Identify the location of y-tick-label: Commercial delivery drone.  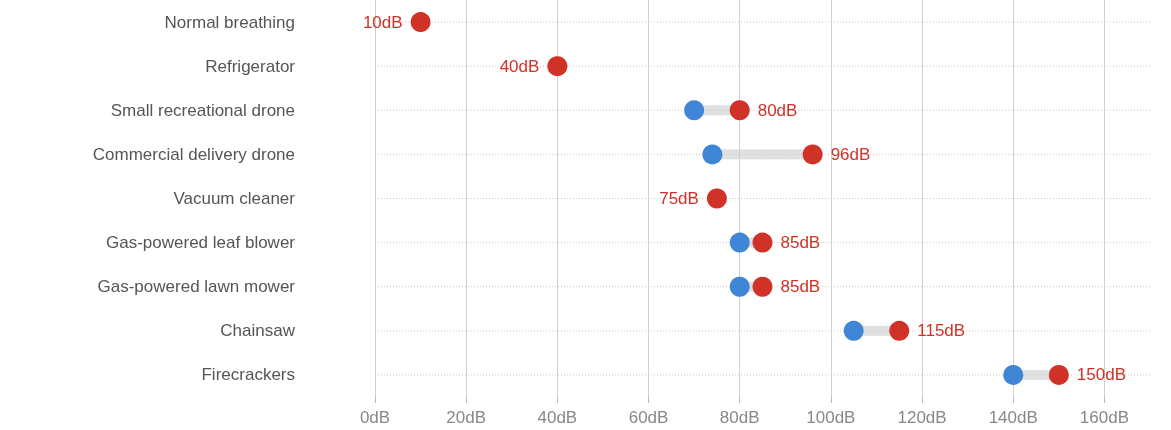
(193, 154).